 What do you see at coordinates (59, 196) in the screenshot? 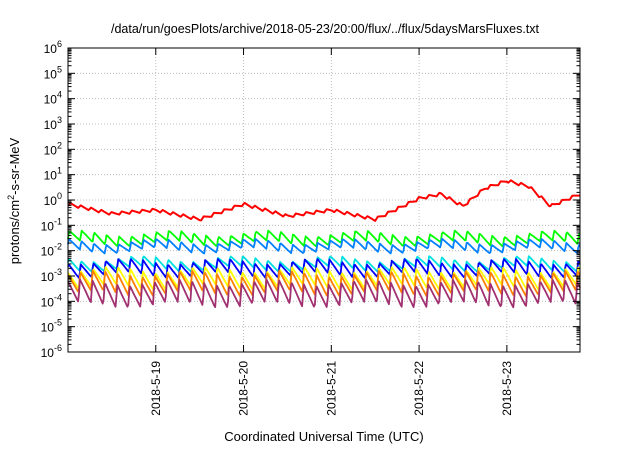
I see `y-tick-exp: 0` at bounding box center [59, 196].